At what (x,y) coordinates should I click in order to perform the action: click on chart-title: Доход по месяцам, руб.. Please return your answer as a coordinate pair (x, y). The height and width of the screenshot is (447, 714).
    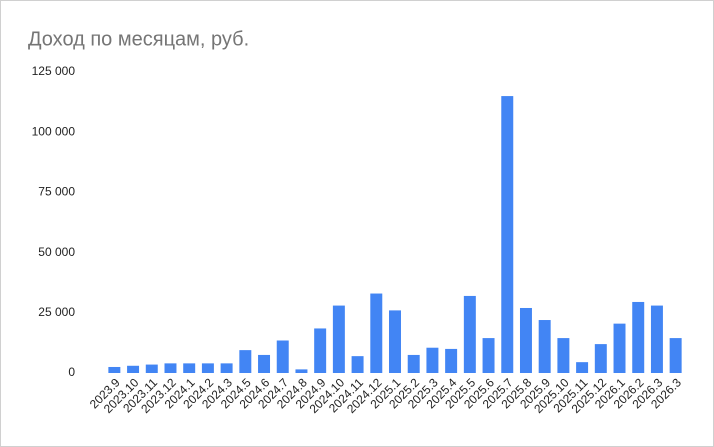
    Looking at the image, I should click on (138, 39).